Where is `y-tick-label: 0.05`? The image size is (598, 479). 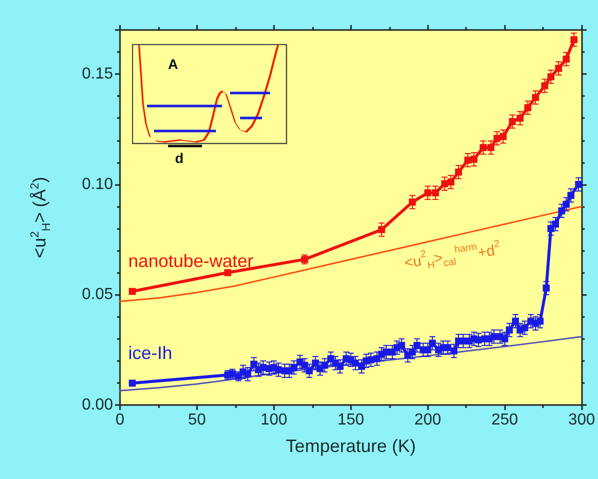 y-tick-label: 0.05 is located at coordinates (98, 295).